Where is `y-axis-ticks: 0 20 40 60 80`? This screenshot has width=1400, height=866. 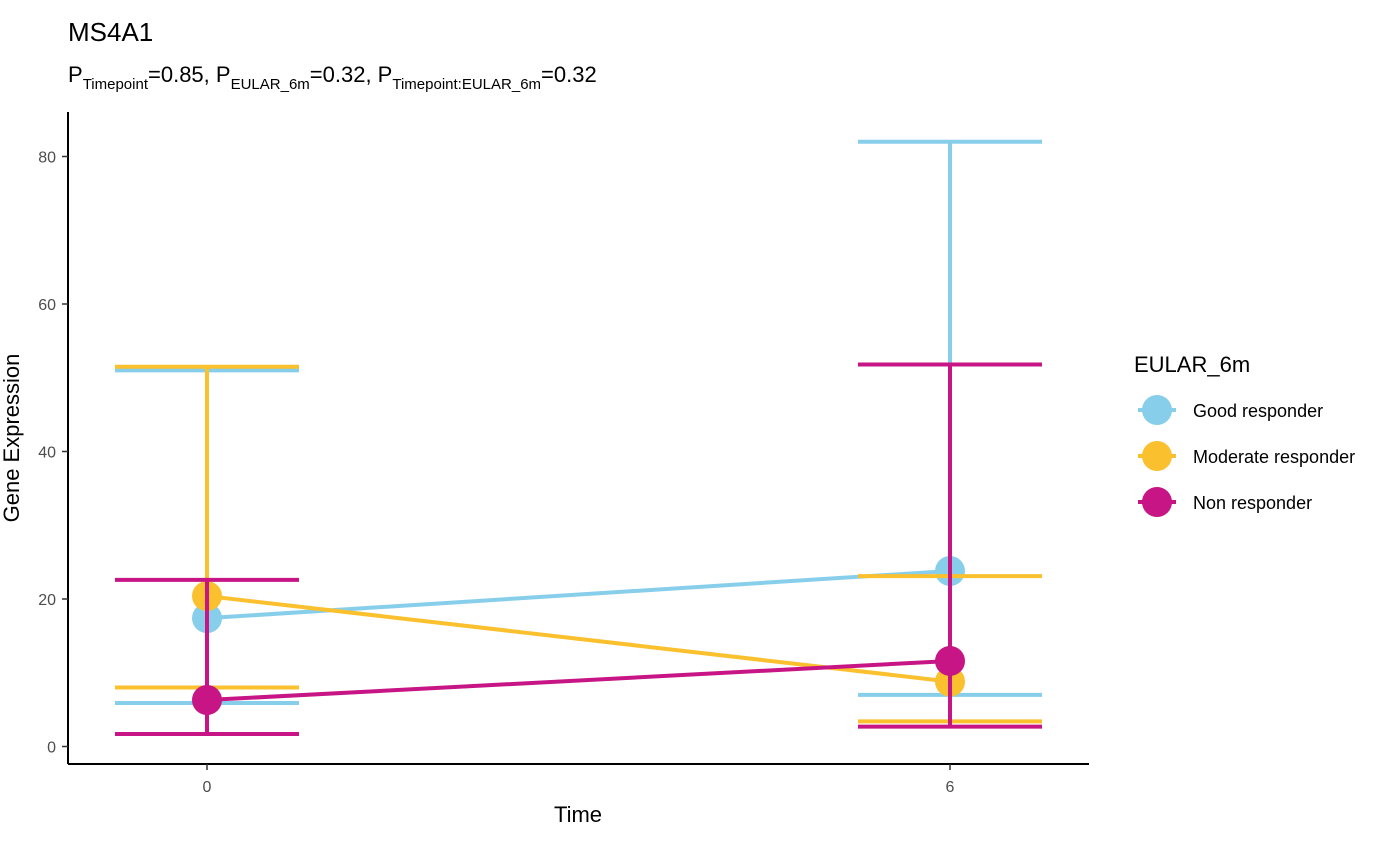
y-axis-ticks: 0 20 40 60 80 is located at coordinates (53, 453).